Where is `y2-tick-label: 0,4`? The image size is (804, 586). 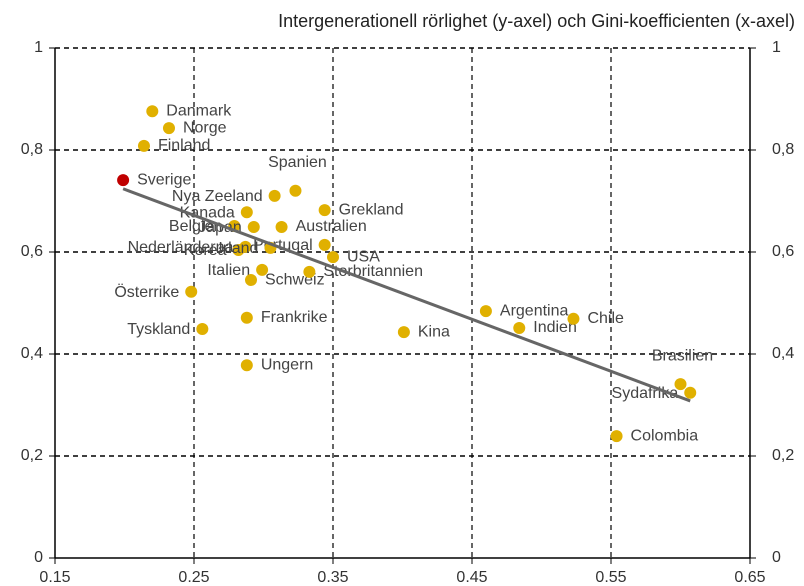 y2-tick-label: 0,4 is located at coordinates (783, 353).